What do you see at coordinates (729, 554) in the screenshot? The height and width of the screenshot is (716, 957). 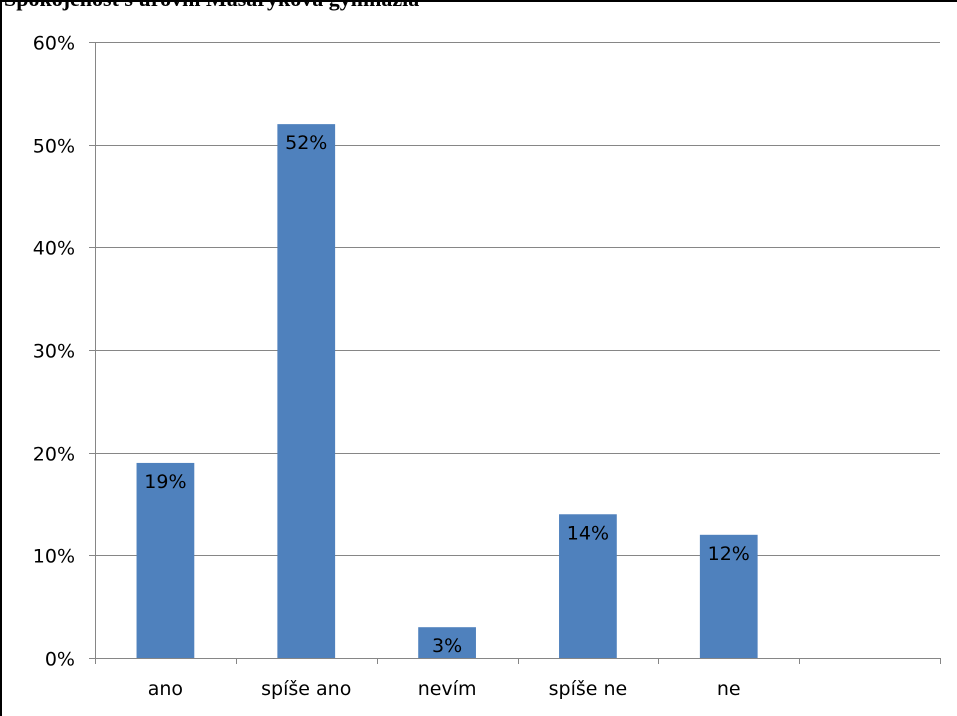 I see `data-label: 12%` at bounding box center [729, 554].